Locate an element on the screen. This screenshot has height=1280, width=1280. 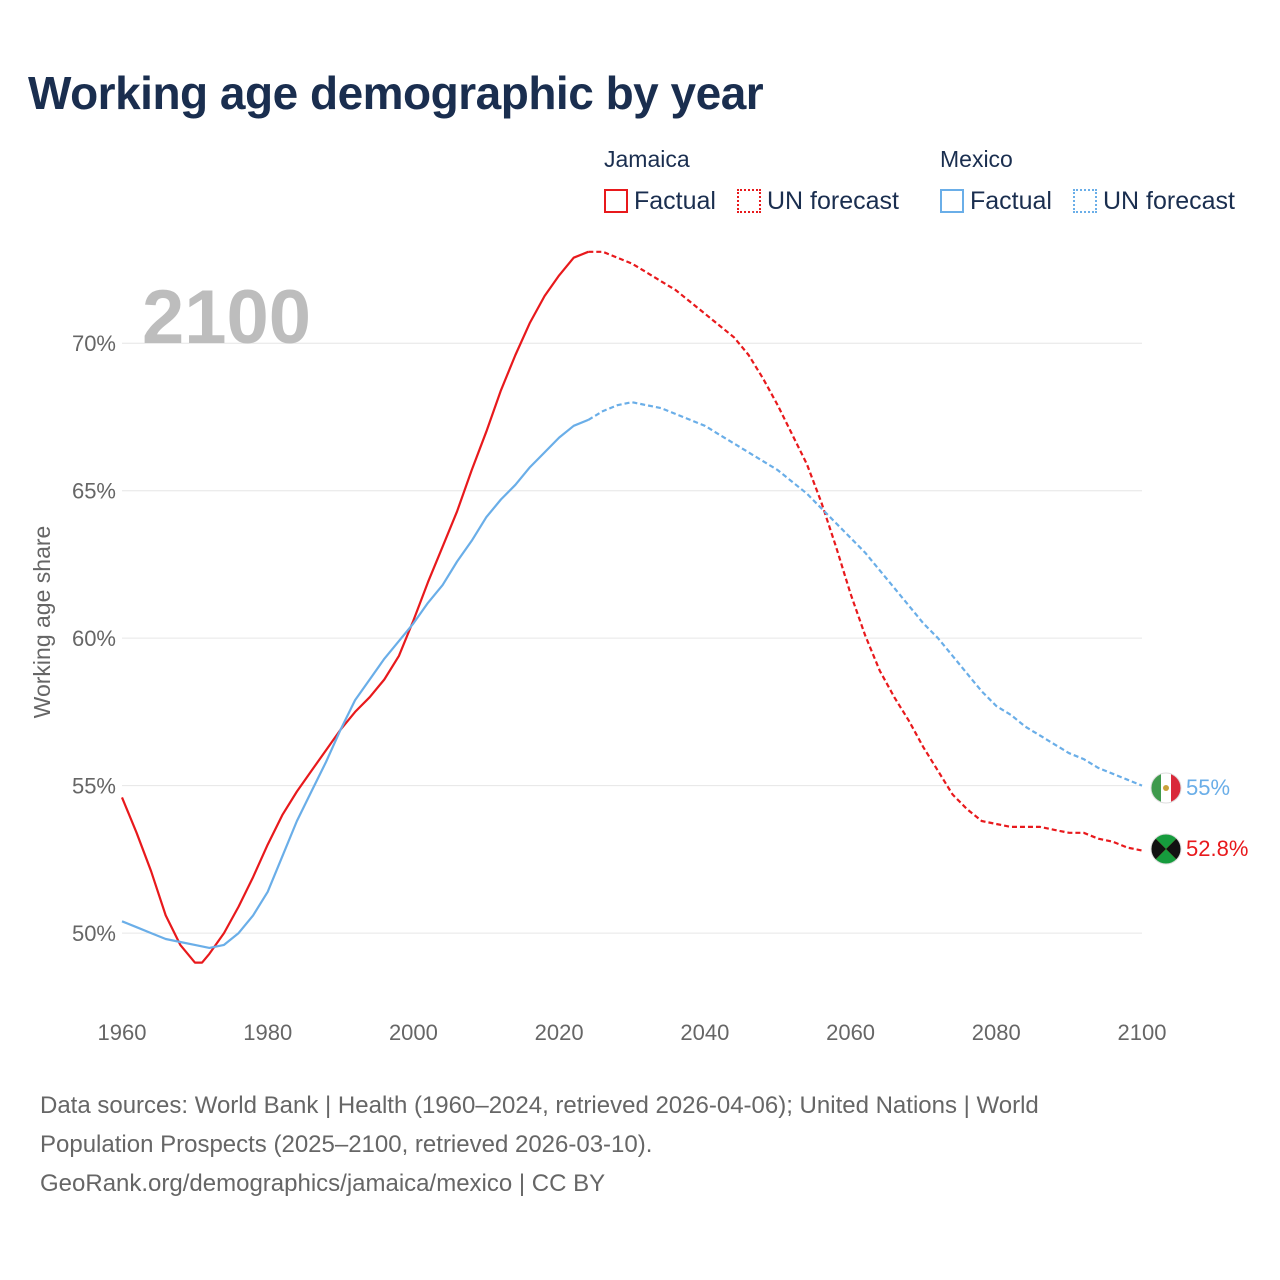
y-tick-label: 50% is located at coordinates (94, 933).